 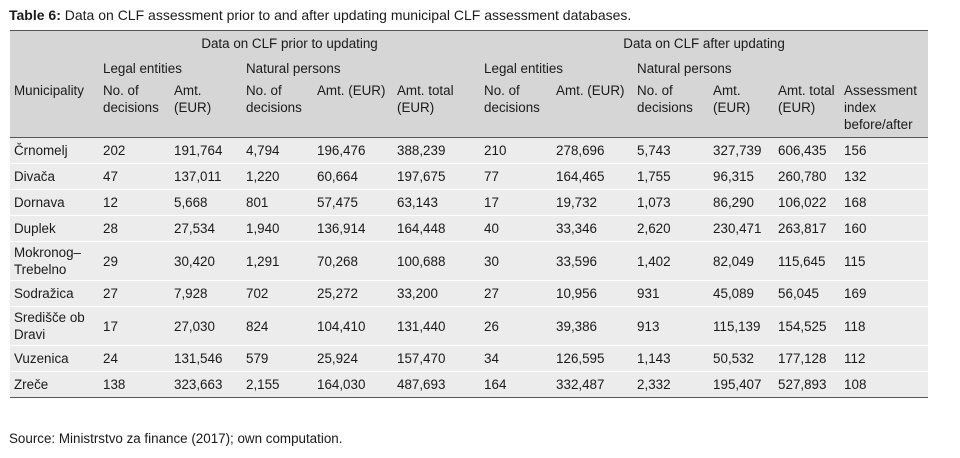 What do you see at coordinates (742, 384) in the screenshot?
I see `value-cell: 195,407` at bounding box center [742, 384].